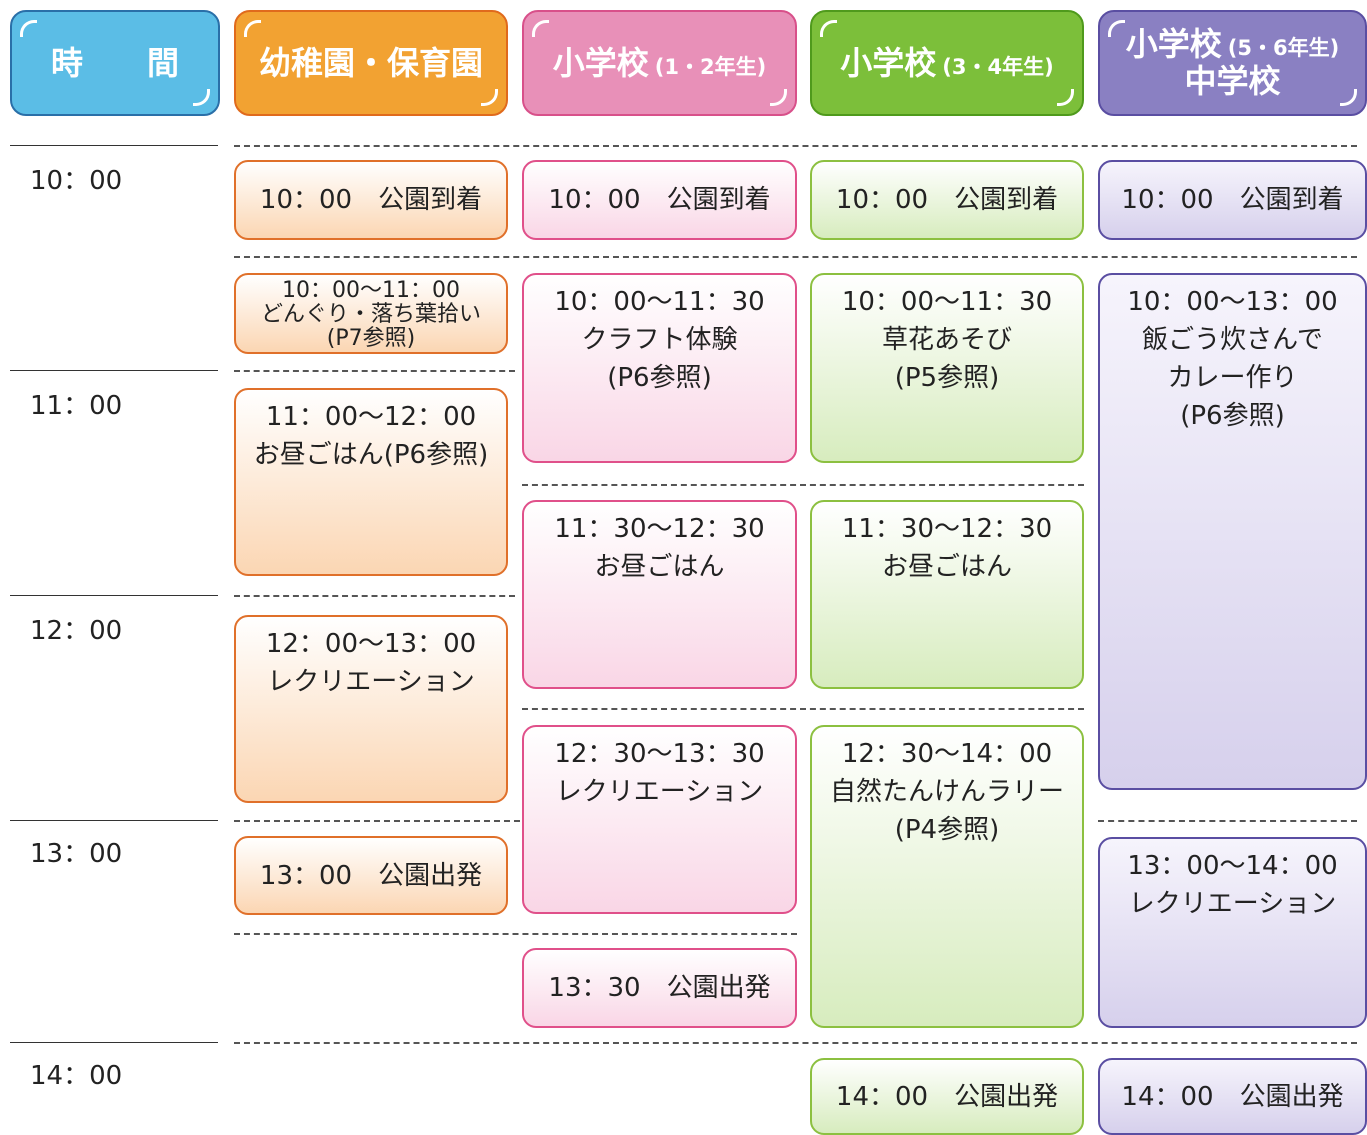 This screenshot has height=1135, width=1367. Describe the element at coordinates (946, 792) in the screenshot. I see `box-text: 自然たんけんラリー` at that location.